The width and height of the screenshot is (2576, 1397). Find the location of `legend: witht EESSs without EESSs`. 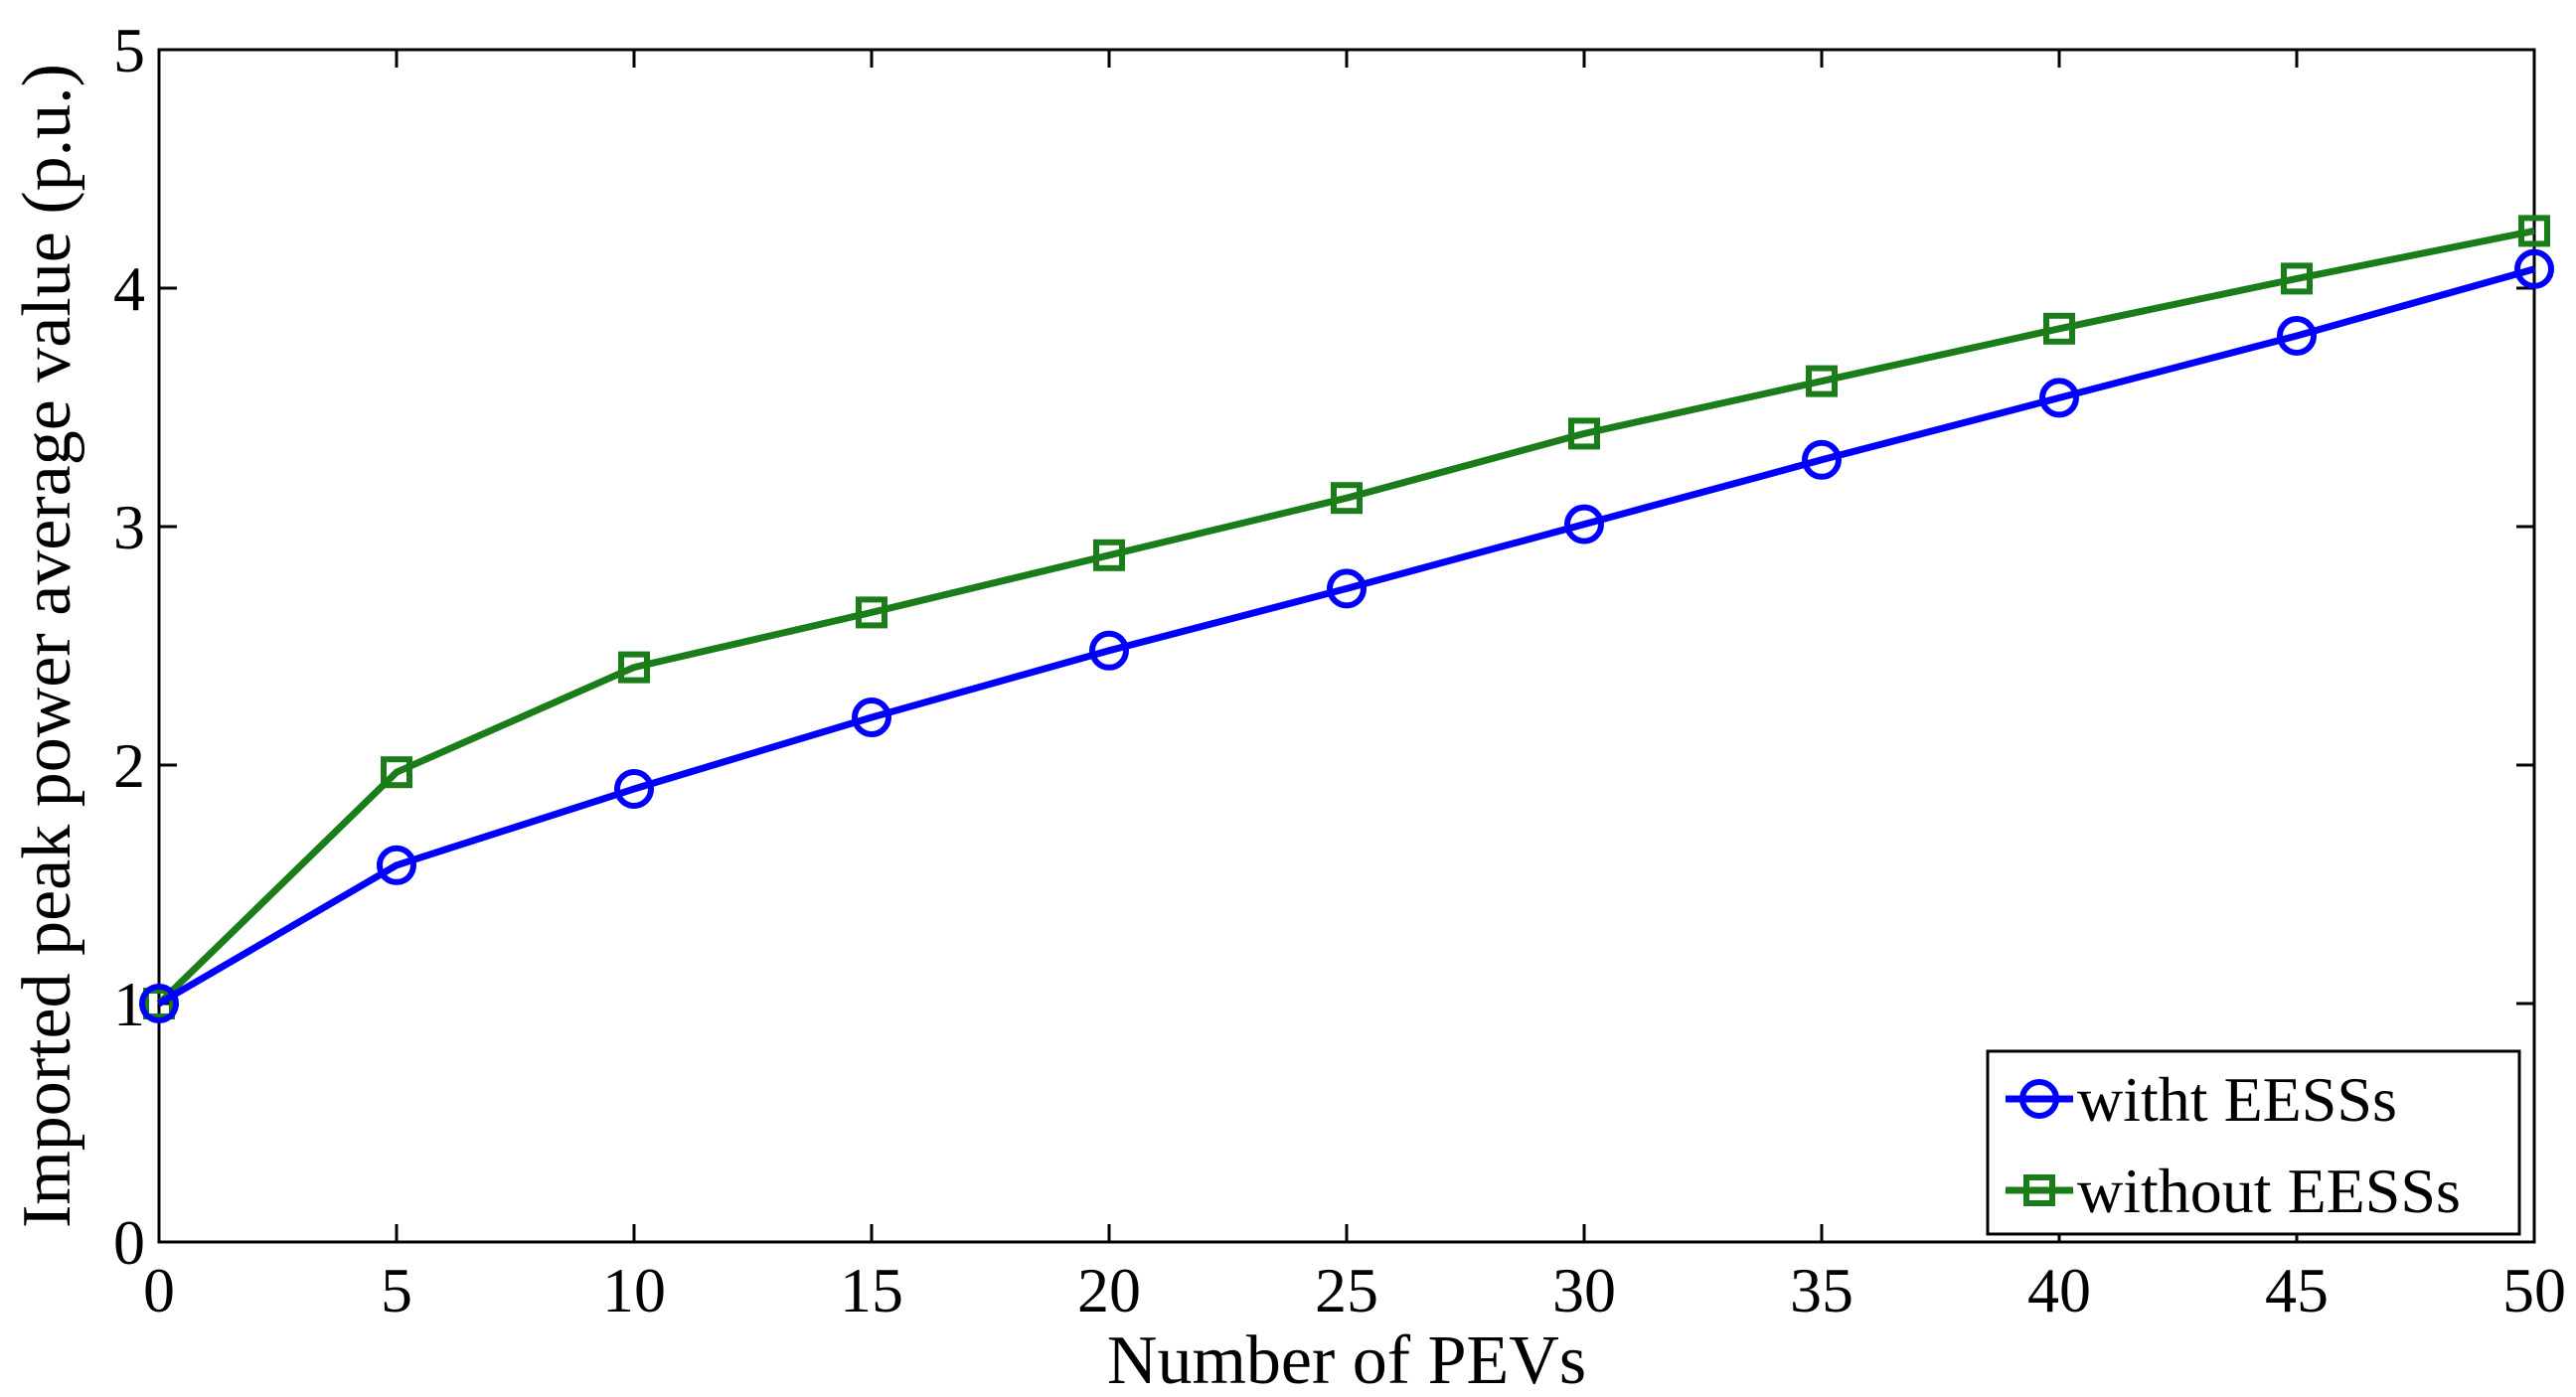

legend: witht EESSs without EESSs is located at coordinates (2253, 1143).